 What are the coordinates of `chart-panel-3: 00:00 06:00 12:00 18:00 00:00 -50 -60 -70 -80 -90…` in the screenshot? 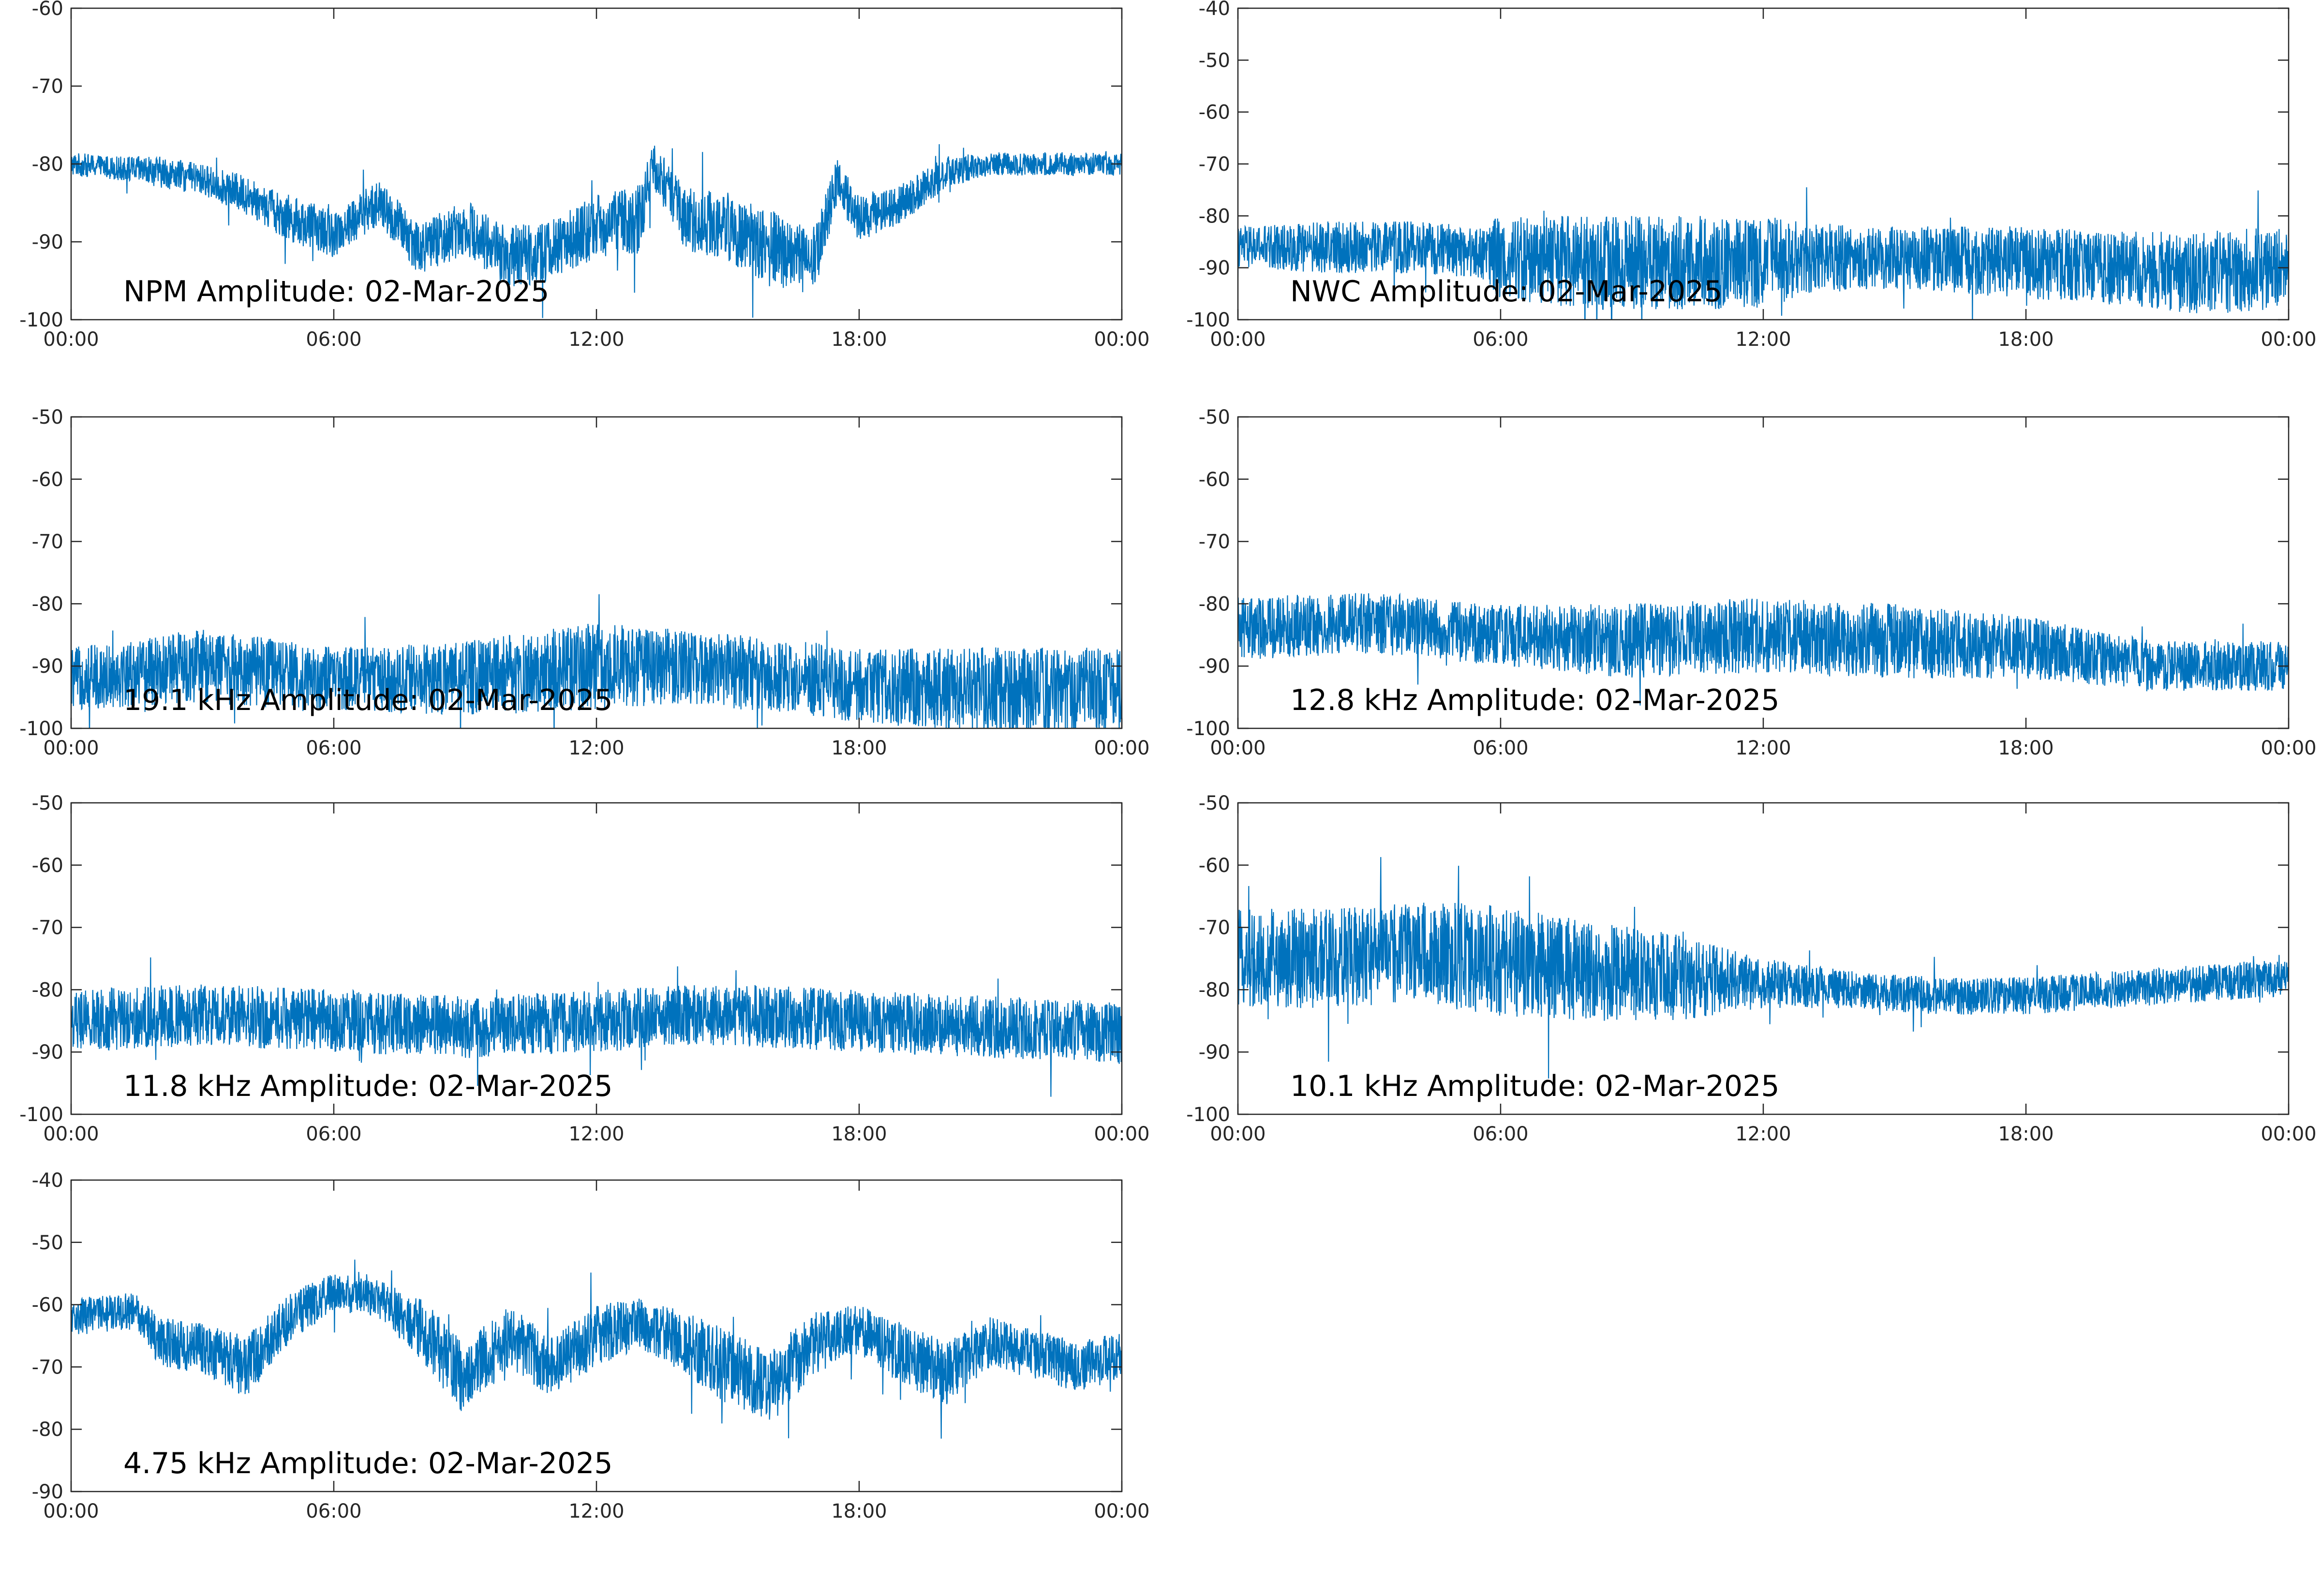 It's located at (584, 582).